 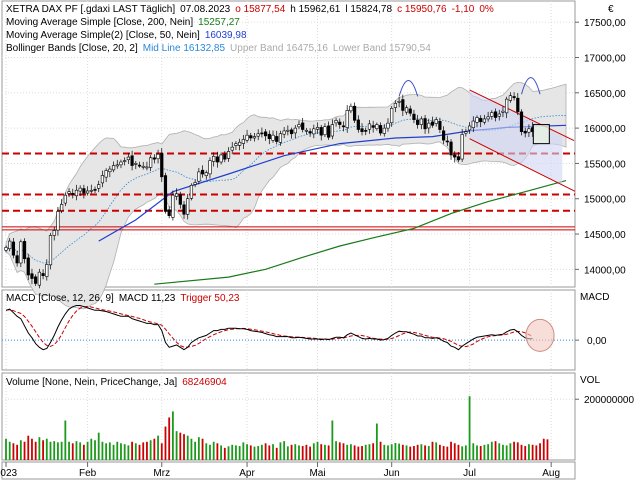 I want to click on pattern-arc-left, so click(x=408, y=88).